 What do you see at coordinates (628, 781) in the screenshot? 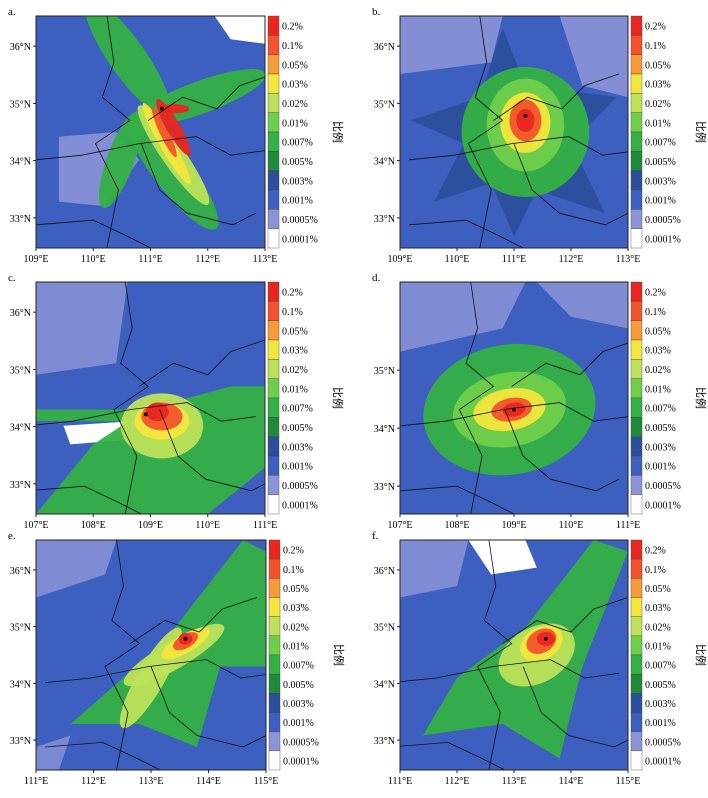
I see `x-tick-label: 115°E` at bounding box center [628, 781].